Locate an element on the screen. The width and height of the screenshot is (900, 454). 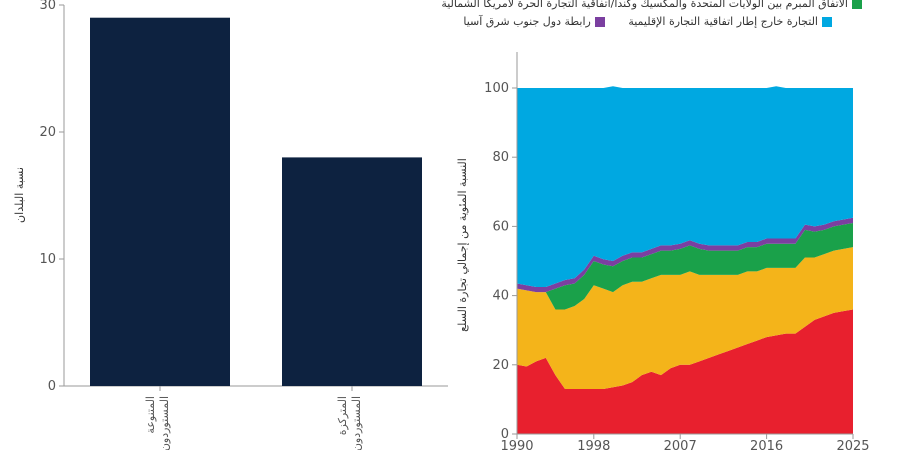
bar-x-tick-label: المتركزة is located at coordinates (342, 415).